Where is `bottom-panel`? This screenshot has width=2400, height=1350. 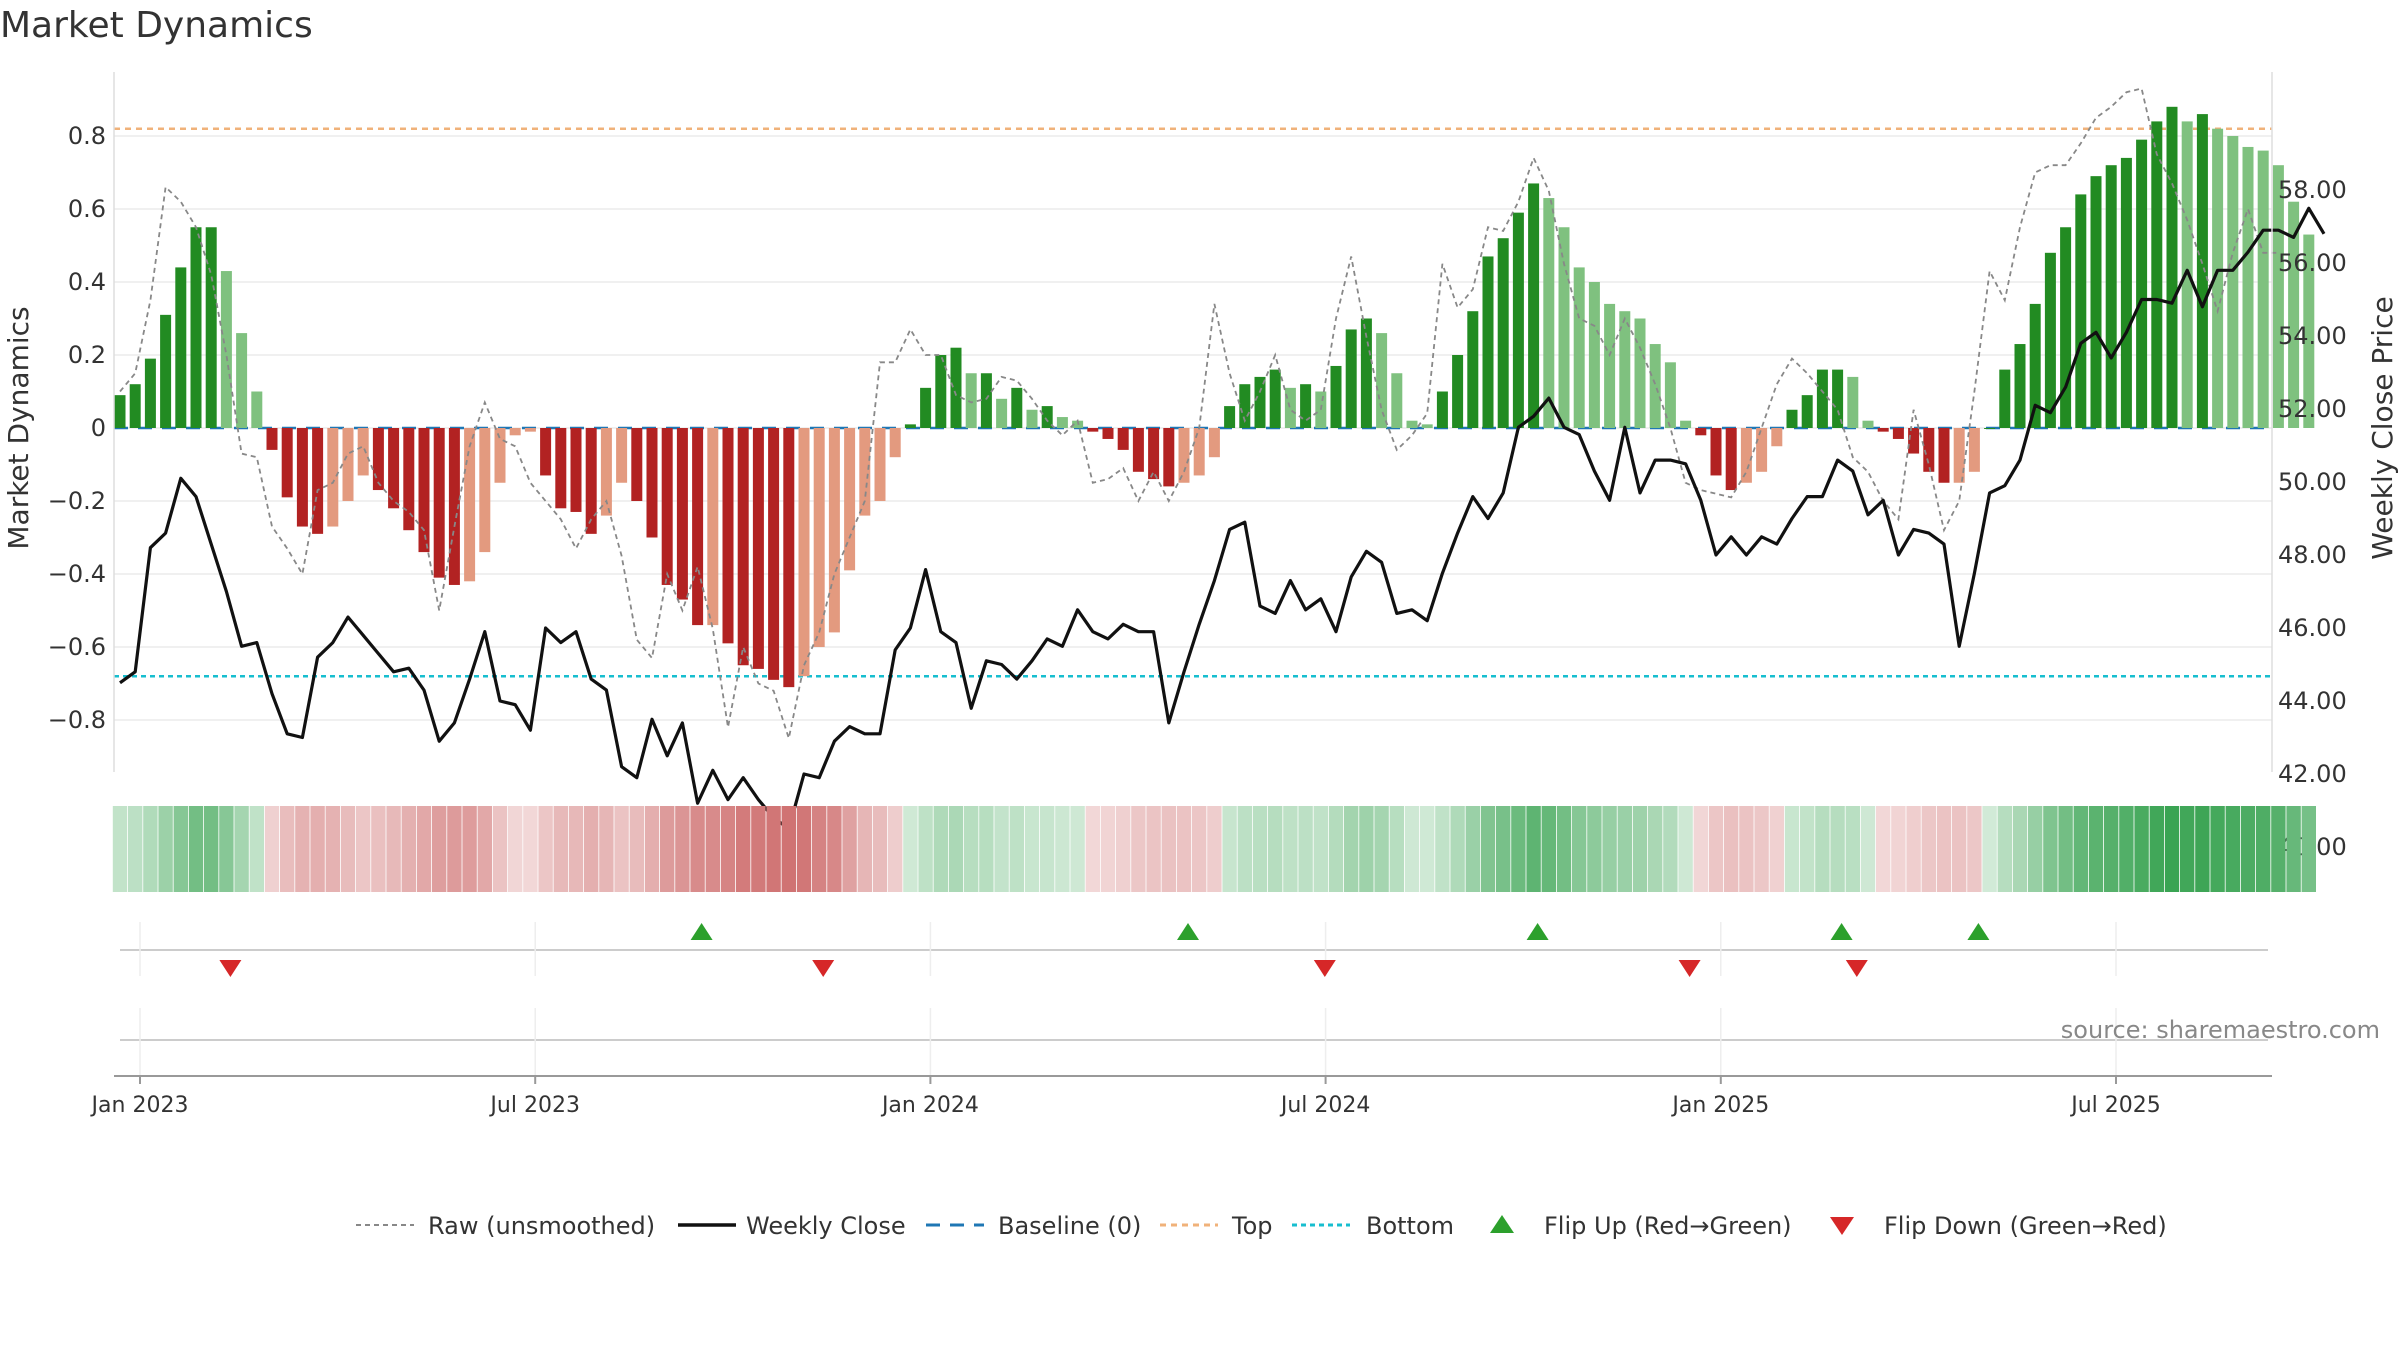
bottom-panel is located at coordinates (1194, 1042).